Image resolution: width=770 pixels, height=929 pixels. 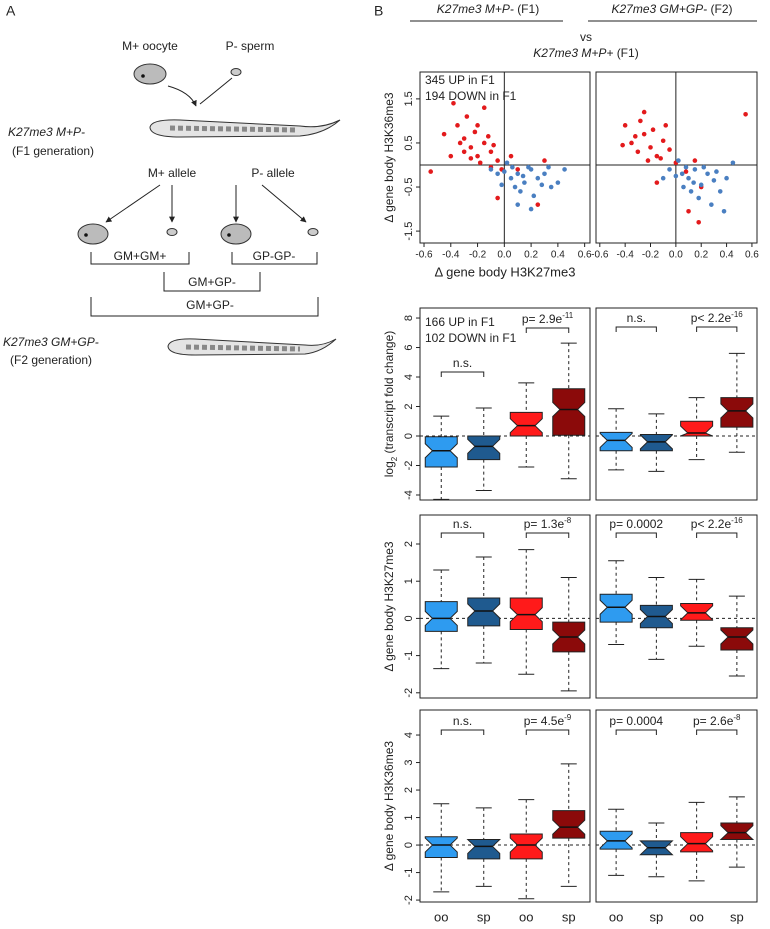 What do you see at coordinates (390, 404) in the screenshot?
I see `y-axis-label: log2 (transcript fold change)` at bounding box center [390, 404].